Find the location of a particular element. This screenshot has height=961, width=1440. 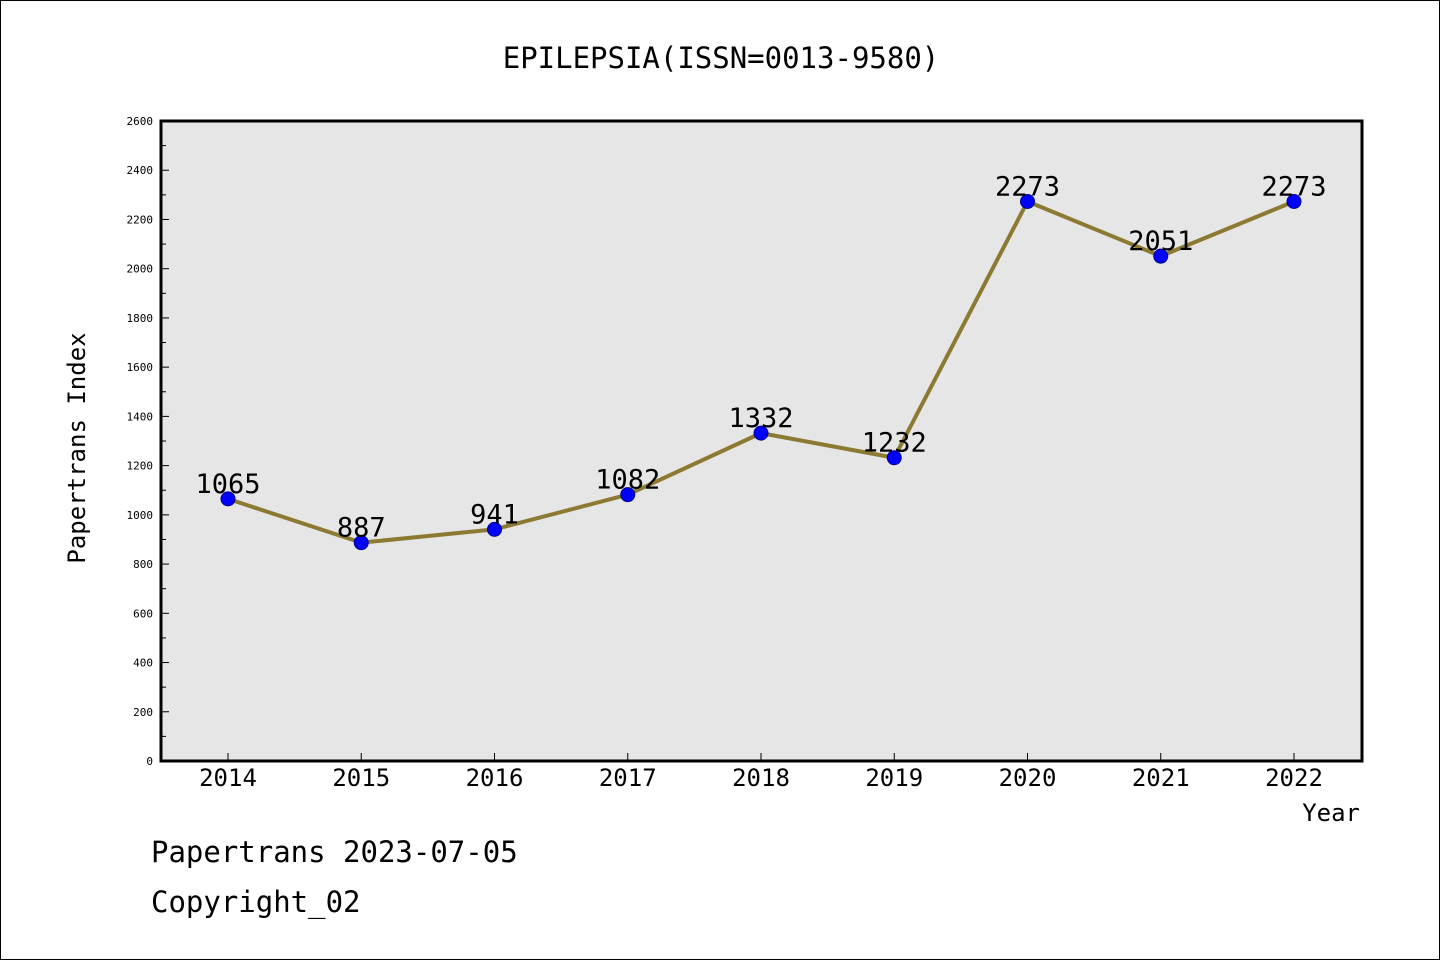

y-tick-label: 600 is located at coordinates (143, 613).